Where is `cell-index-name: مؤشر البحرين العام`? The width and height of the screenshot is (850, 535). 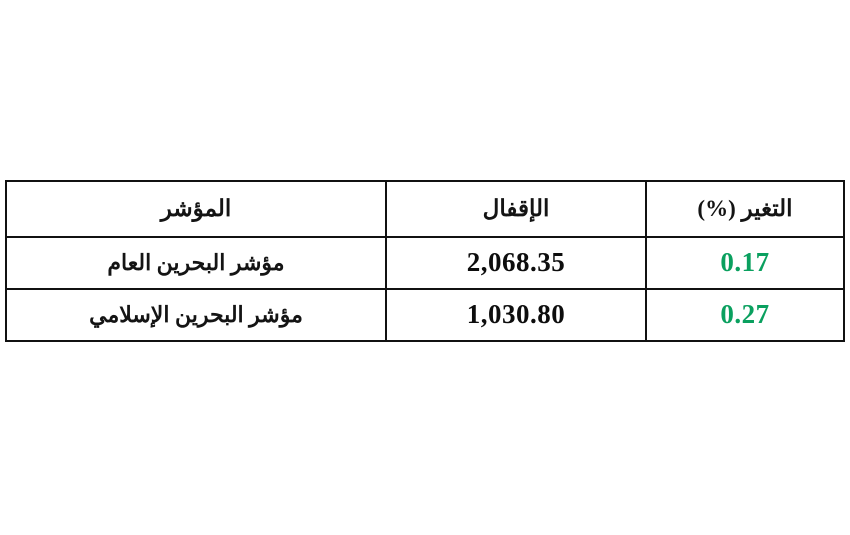 cell-index-name: مؤشر البحرين العام is located at coordinates (196, 263).